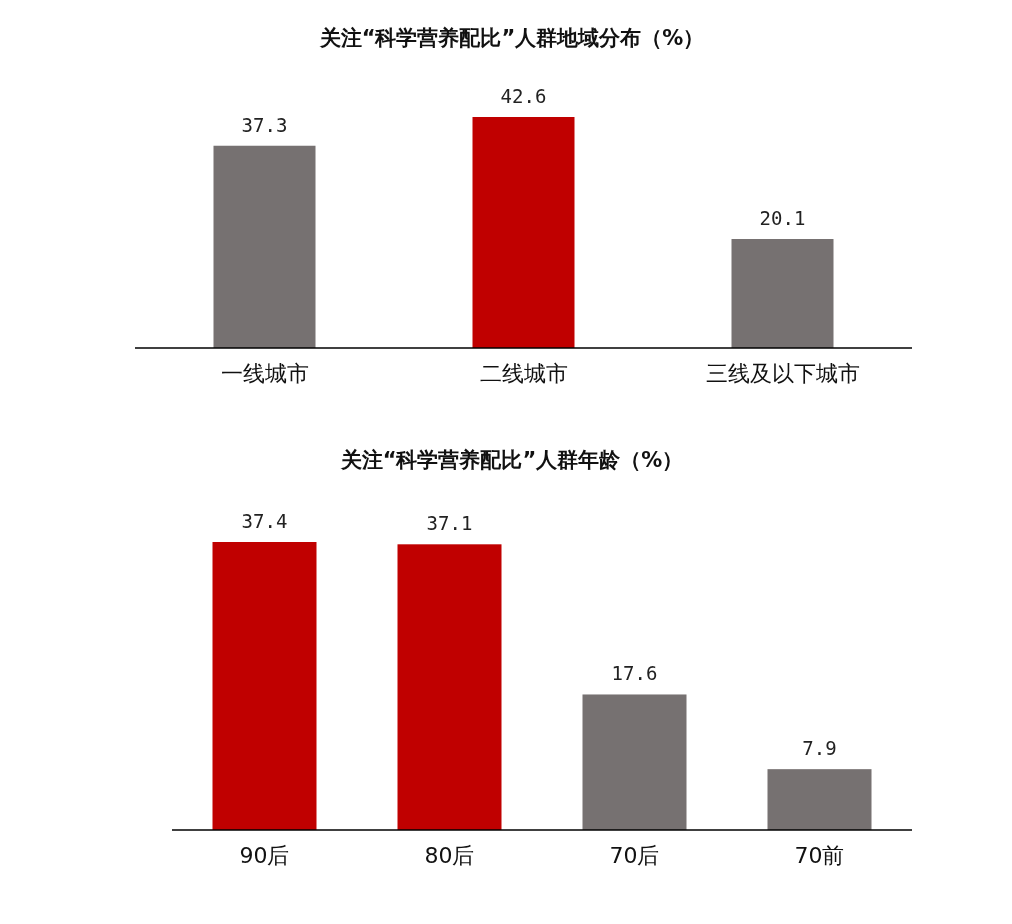  I want to click on x-tick-label: 70前, so click(819, 855).